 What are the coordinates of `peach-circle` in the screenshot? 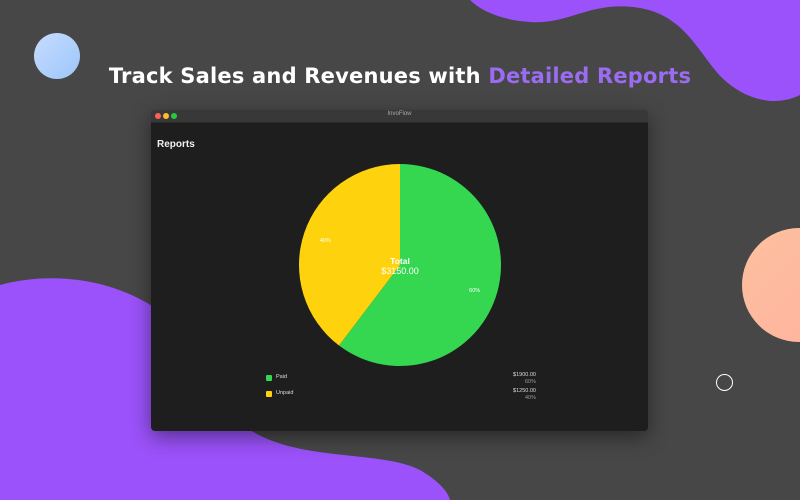 It's located at (771, 285).